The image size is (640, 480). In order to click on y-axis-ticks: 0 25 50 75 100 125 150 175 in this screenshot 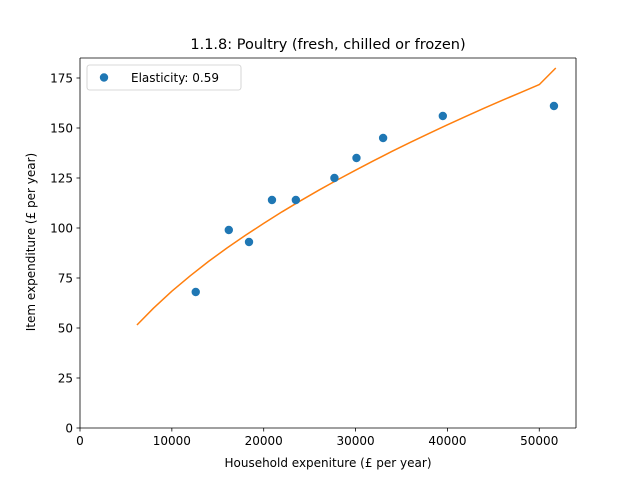, I will do `click(65, 253)`.